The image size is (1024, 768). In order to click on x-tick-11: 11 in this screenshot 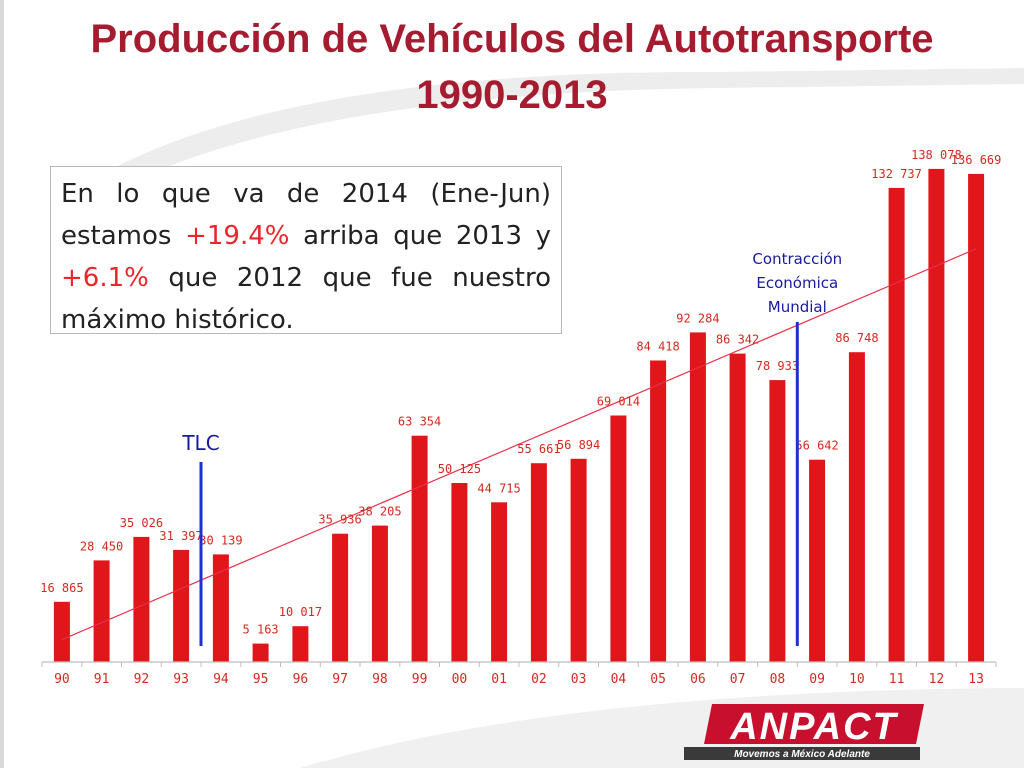, I will do `click(897, 679)`.